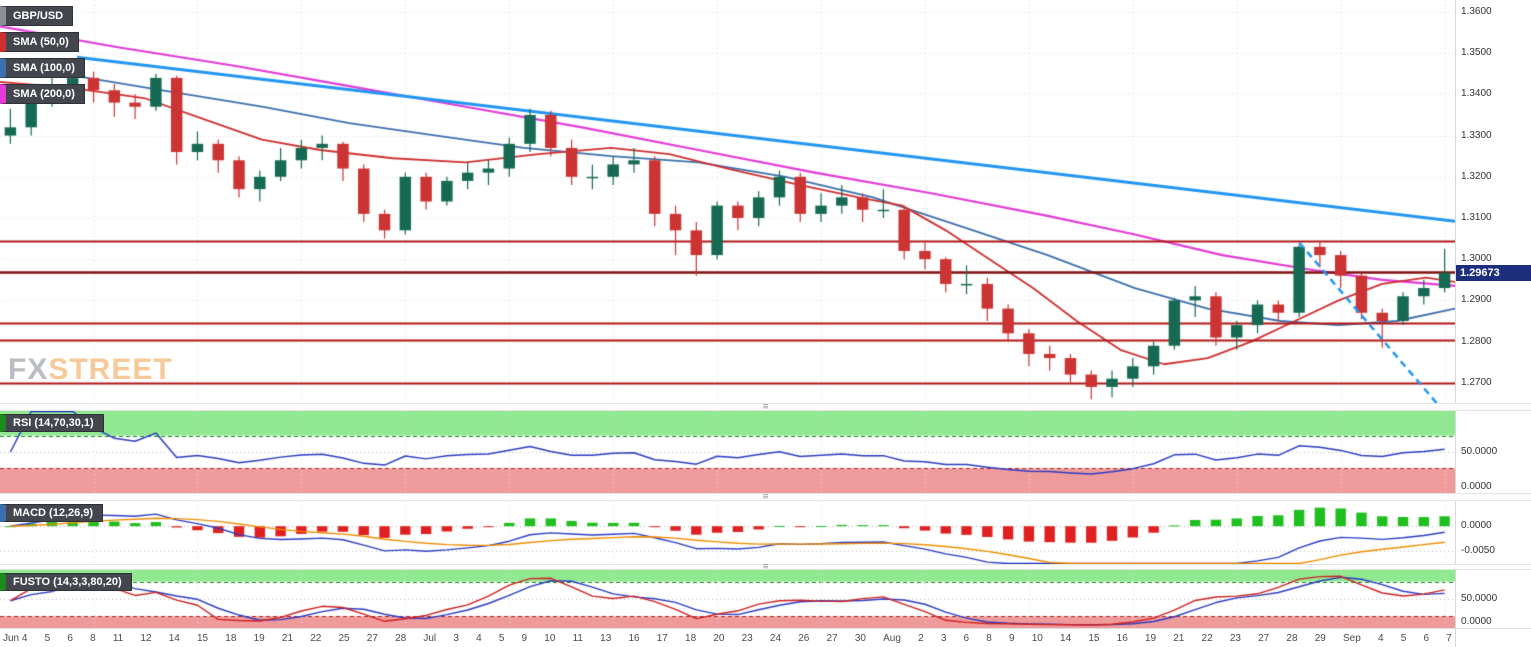 This screenshot has height=647, width=1531. What do you see at coordinates (1493, 272) in the screenshot?
I see `current-price-badge: 1.29673` at bounding box center [1493, 272].